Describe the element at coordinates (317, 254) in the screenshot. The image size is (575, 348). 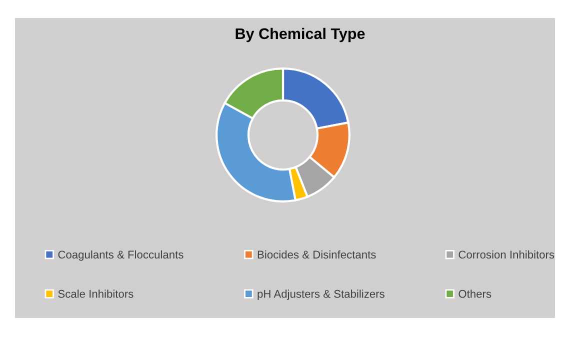
I see `legend-label: Biocides & Disinfectants` at that location.